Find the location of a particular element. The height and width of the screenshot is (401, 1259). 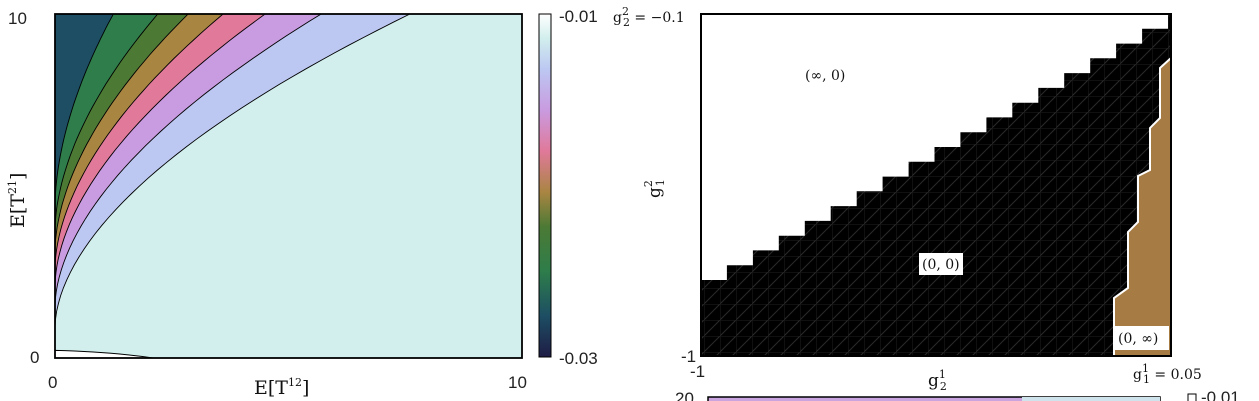

region-x-axis-label: g1 2 is located at coordinates (937, 380).